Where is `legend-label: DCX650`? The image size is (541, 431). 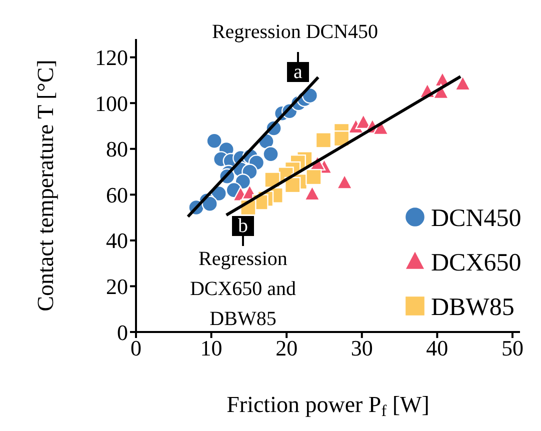 legend-label: DCX650 is located at coordinates (476, 263).